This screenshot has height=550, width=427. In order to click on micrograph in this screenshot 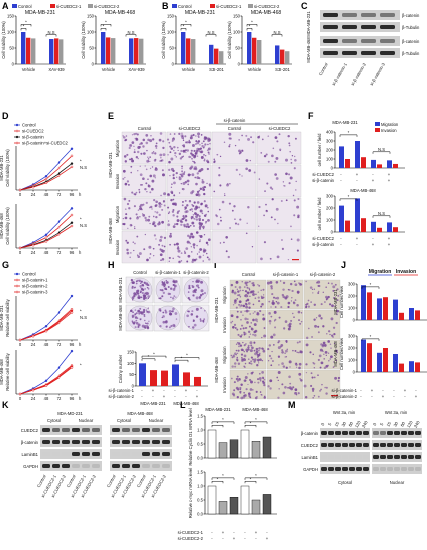, I will do `click(234, 181)`.